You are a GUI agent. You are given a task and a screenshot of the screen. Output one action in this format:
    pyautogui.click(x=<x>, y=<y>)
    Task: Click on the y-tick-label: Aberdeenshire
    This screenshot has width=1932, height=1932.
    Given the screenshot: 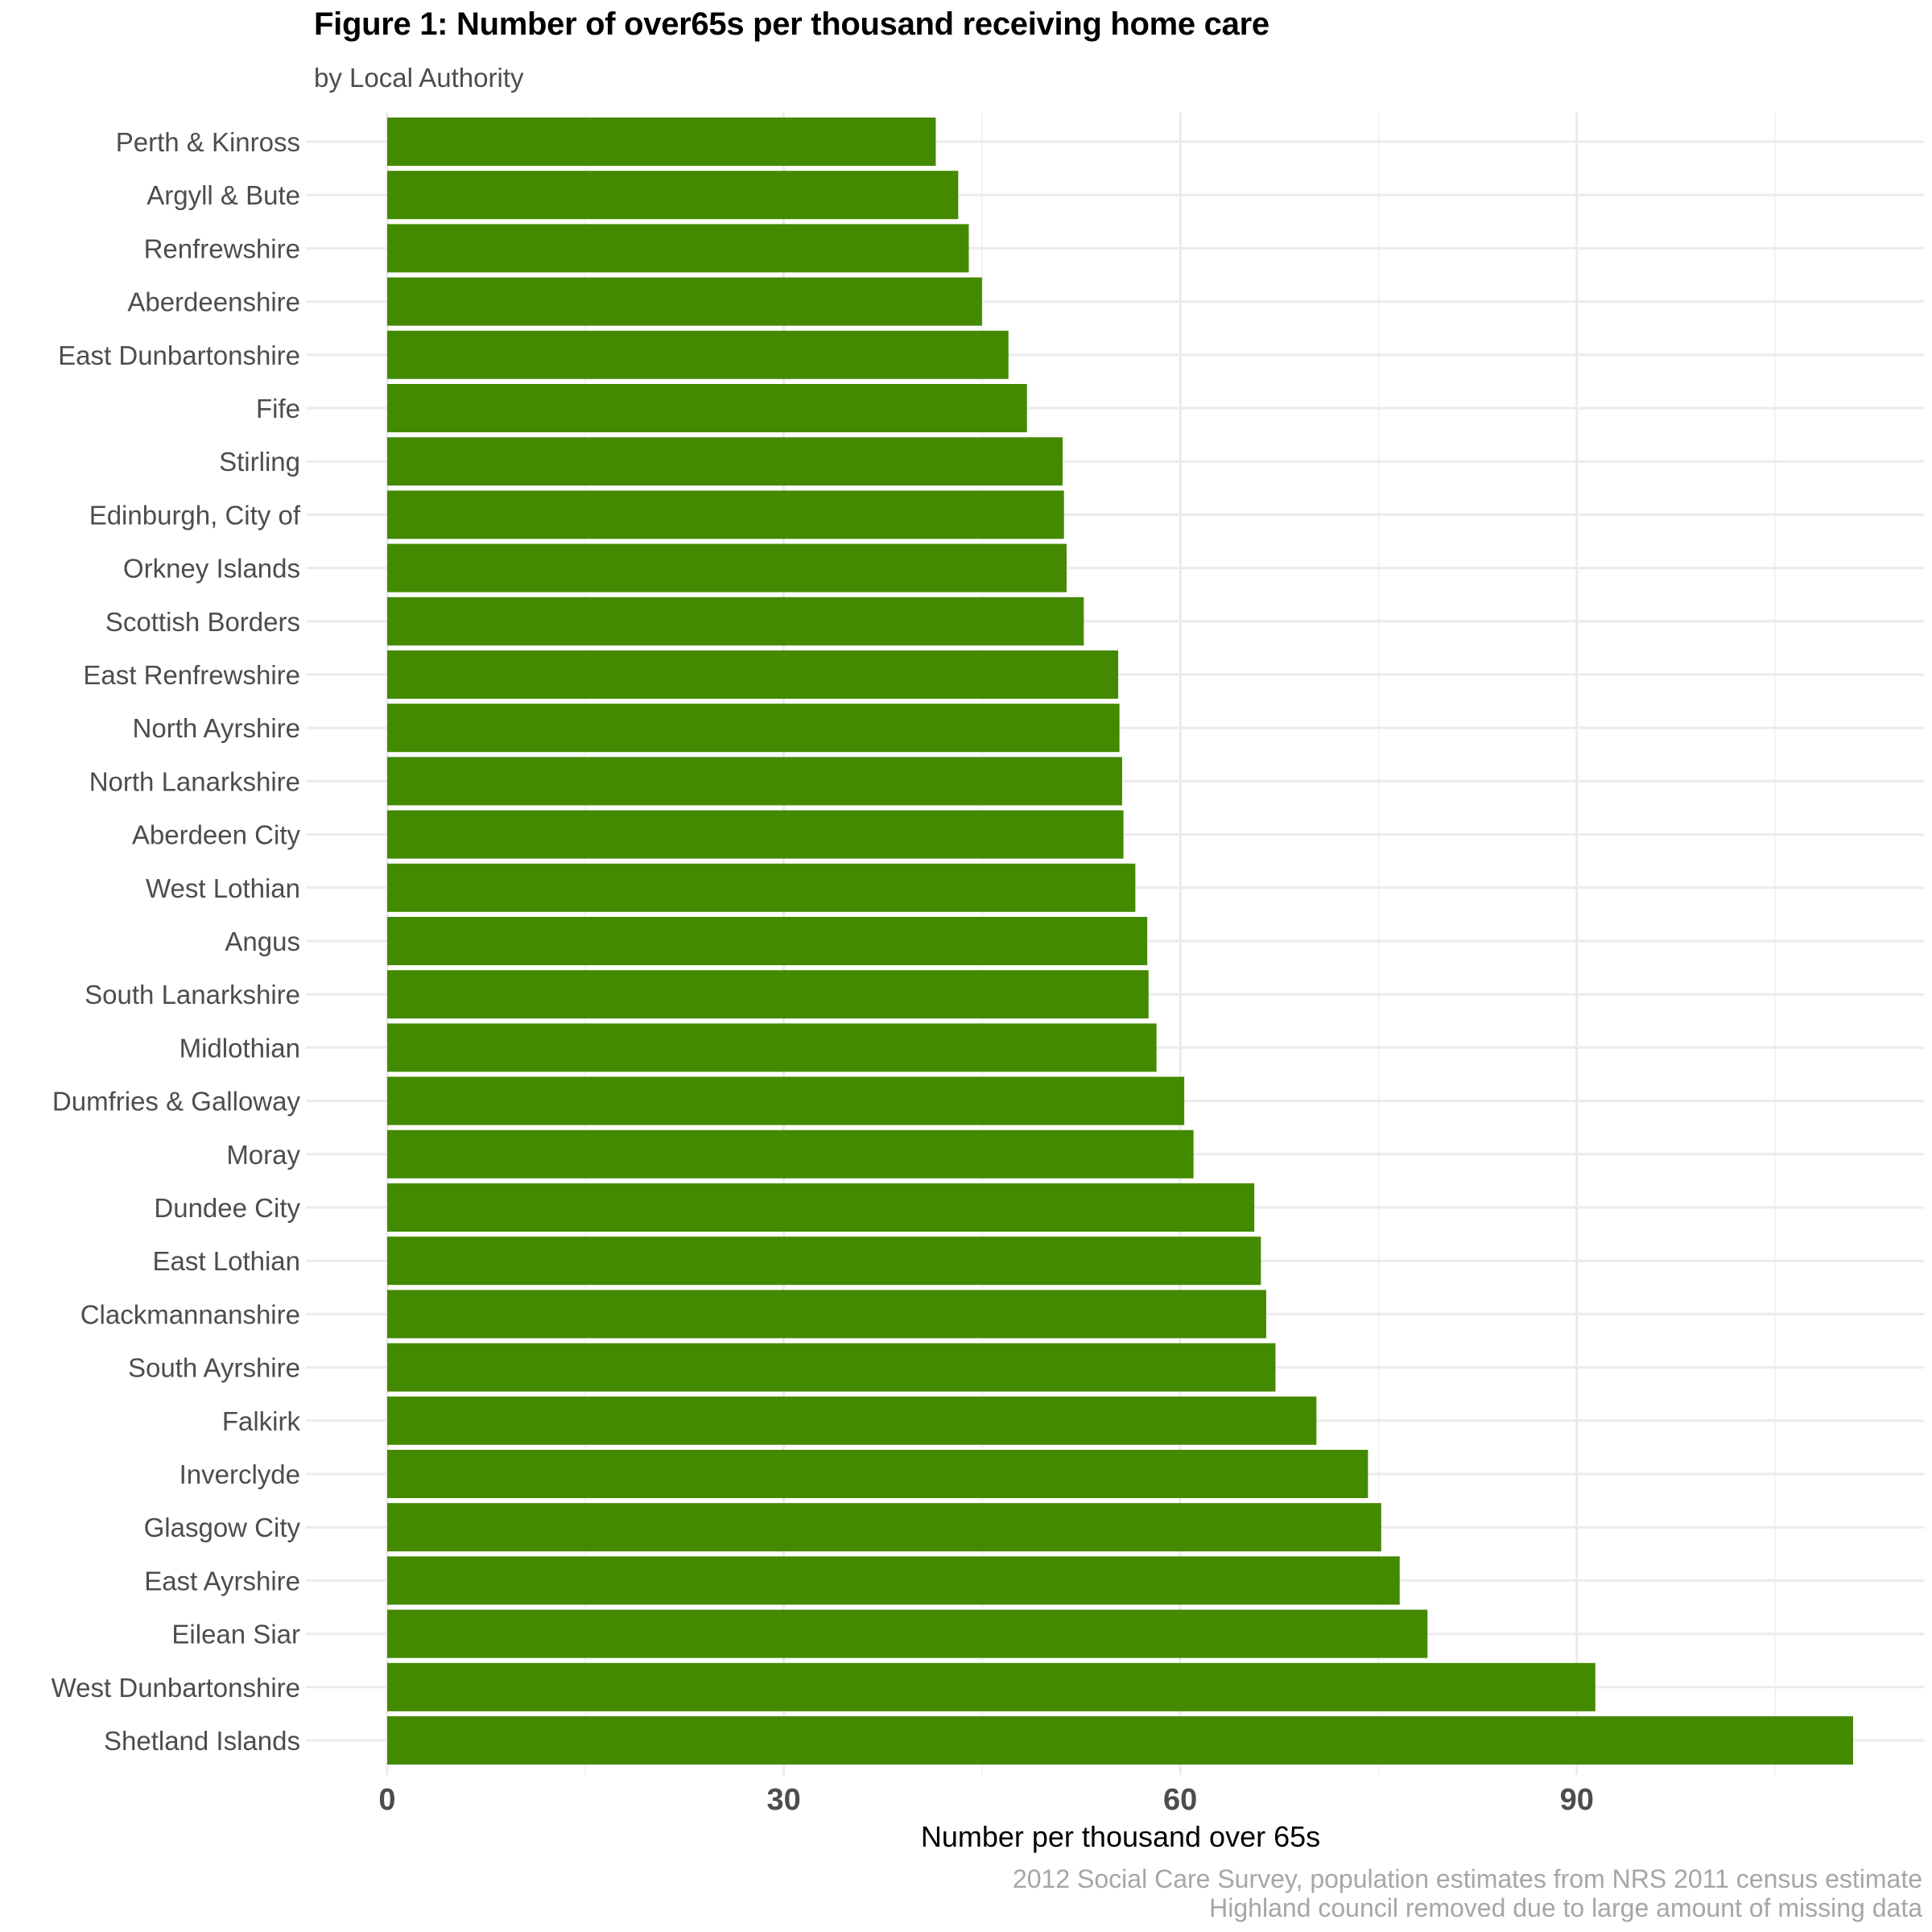 What is the action you would take?
    pyautogui.click(x=213, y=302)
    